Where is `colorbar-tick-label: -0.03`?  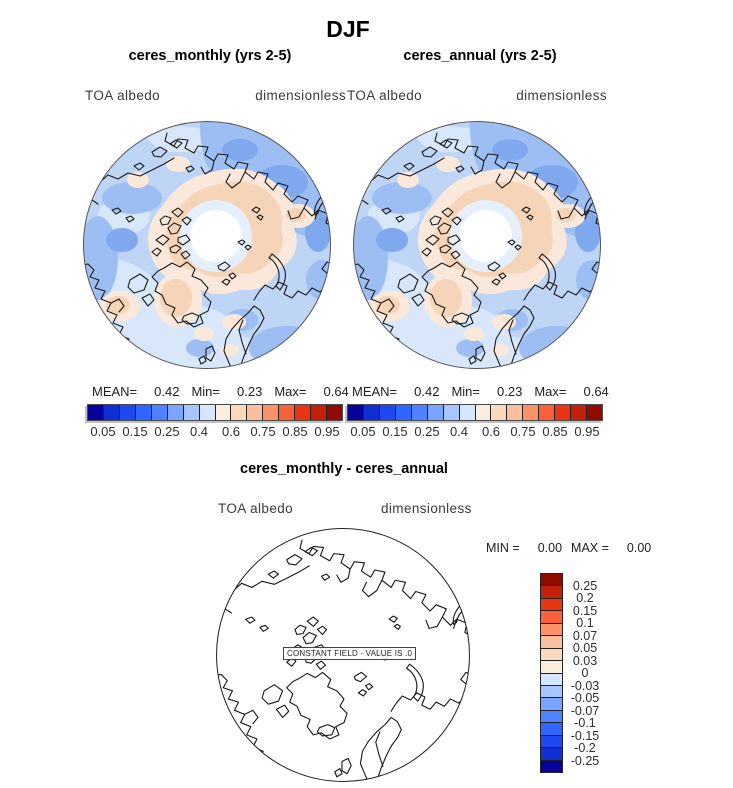
colorbar-tick-label: -0.03 is located at coordinates (585, 685).